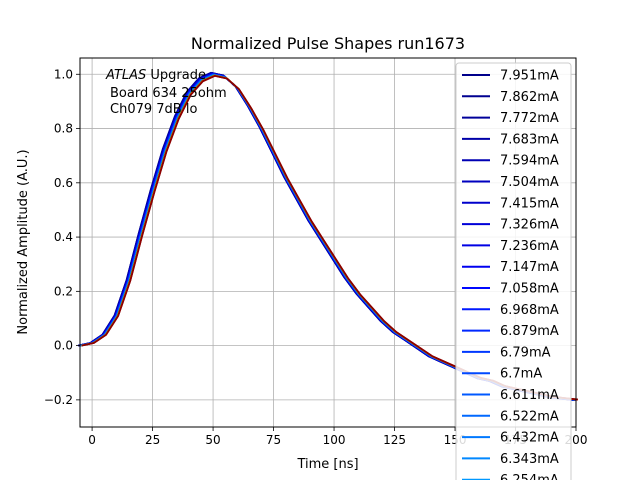  Describe the element at coordinates (529, 438) in the screenshot. I see `legend-label: 6.432mA` at that location.